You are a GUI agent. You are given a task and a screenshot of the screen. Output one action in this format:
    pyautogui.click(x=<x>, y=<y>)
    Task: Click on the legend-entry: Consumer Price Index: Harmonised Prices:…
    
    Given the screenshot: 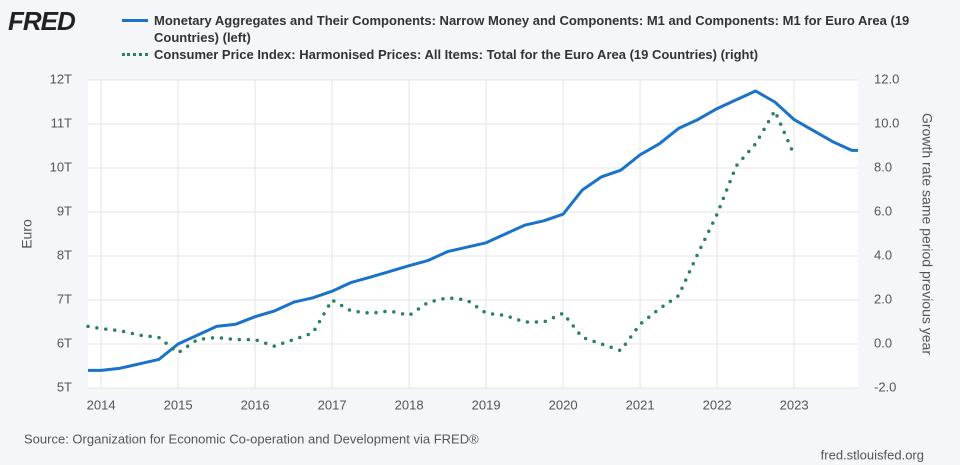 What is the action you would take?
    pyautogui.click(x=535, y=54)
    